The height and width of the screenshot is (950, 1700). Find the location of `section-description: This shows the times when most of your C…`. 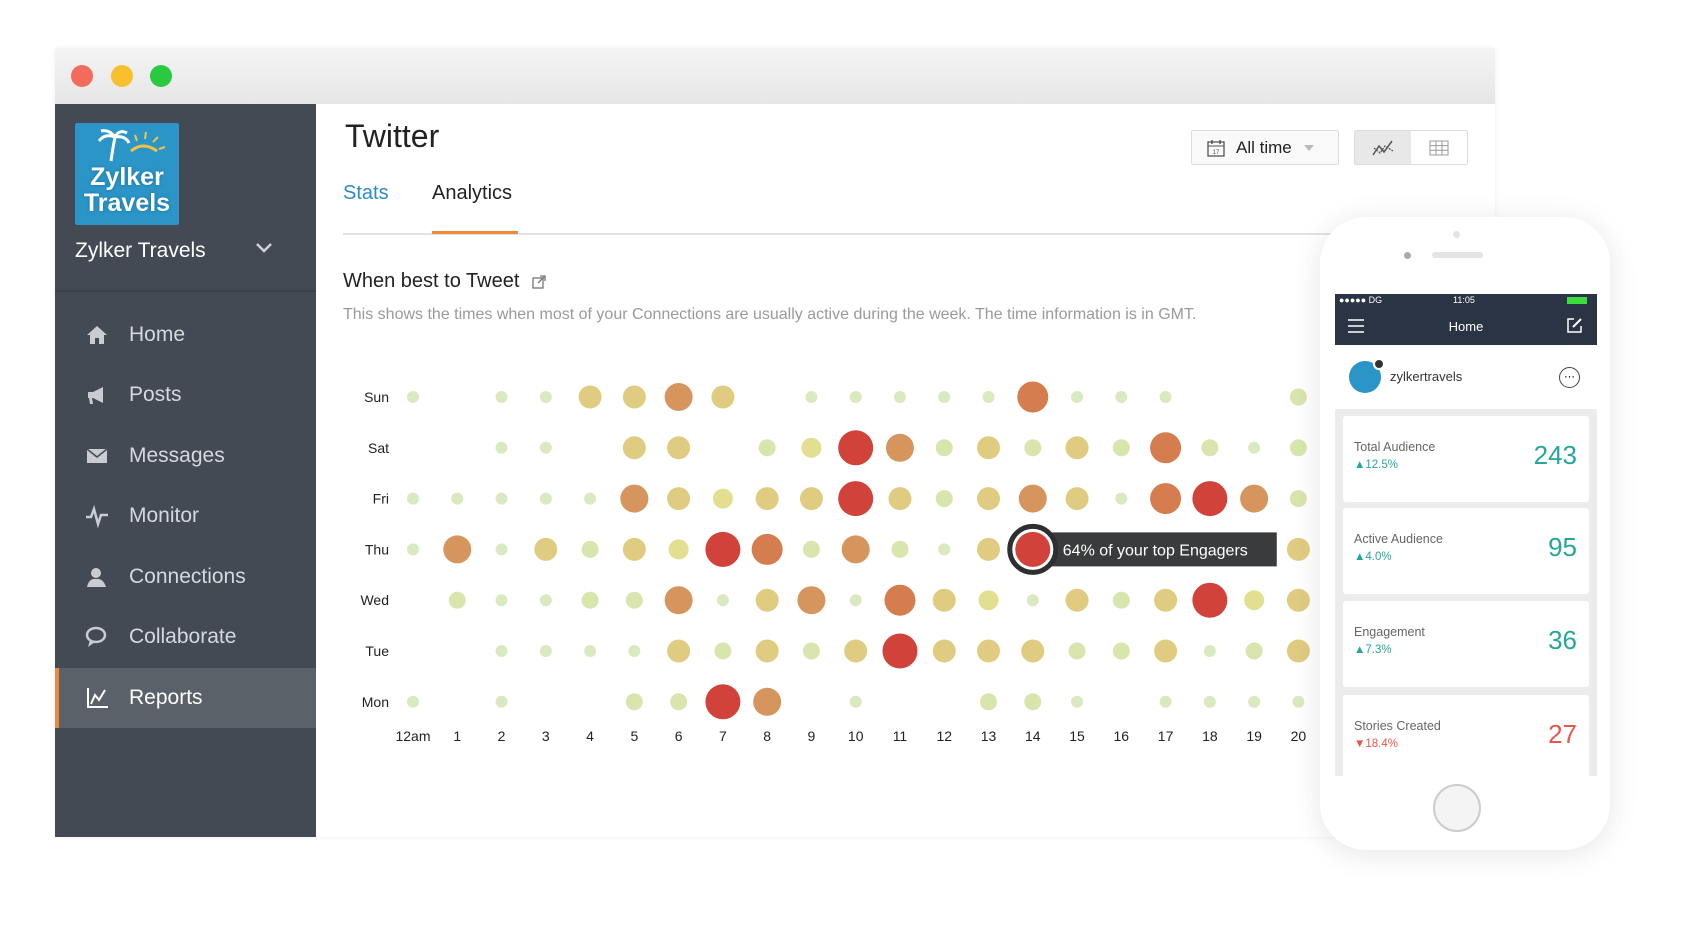

section-description: This shows the times when most of your C… is located at coordinates (770, 314).